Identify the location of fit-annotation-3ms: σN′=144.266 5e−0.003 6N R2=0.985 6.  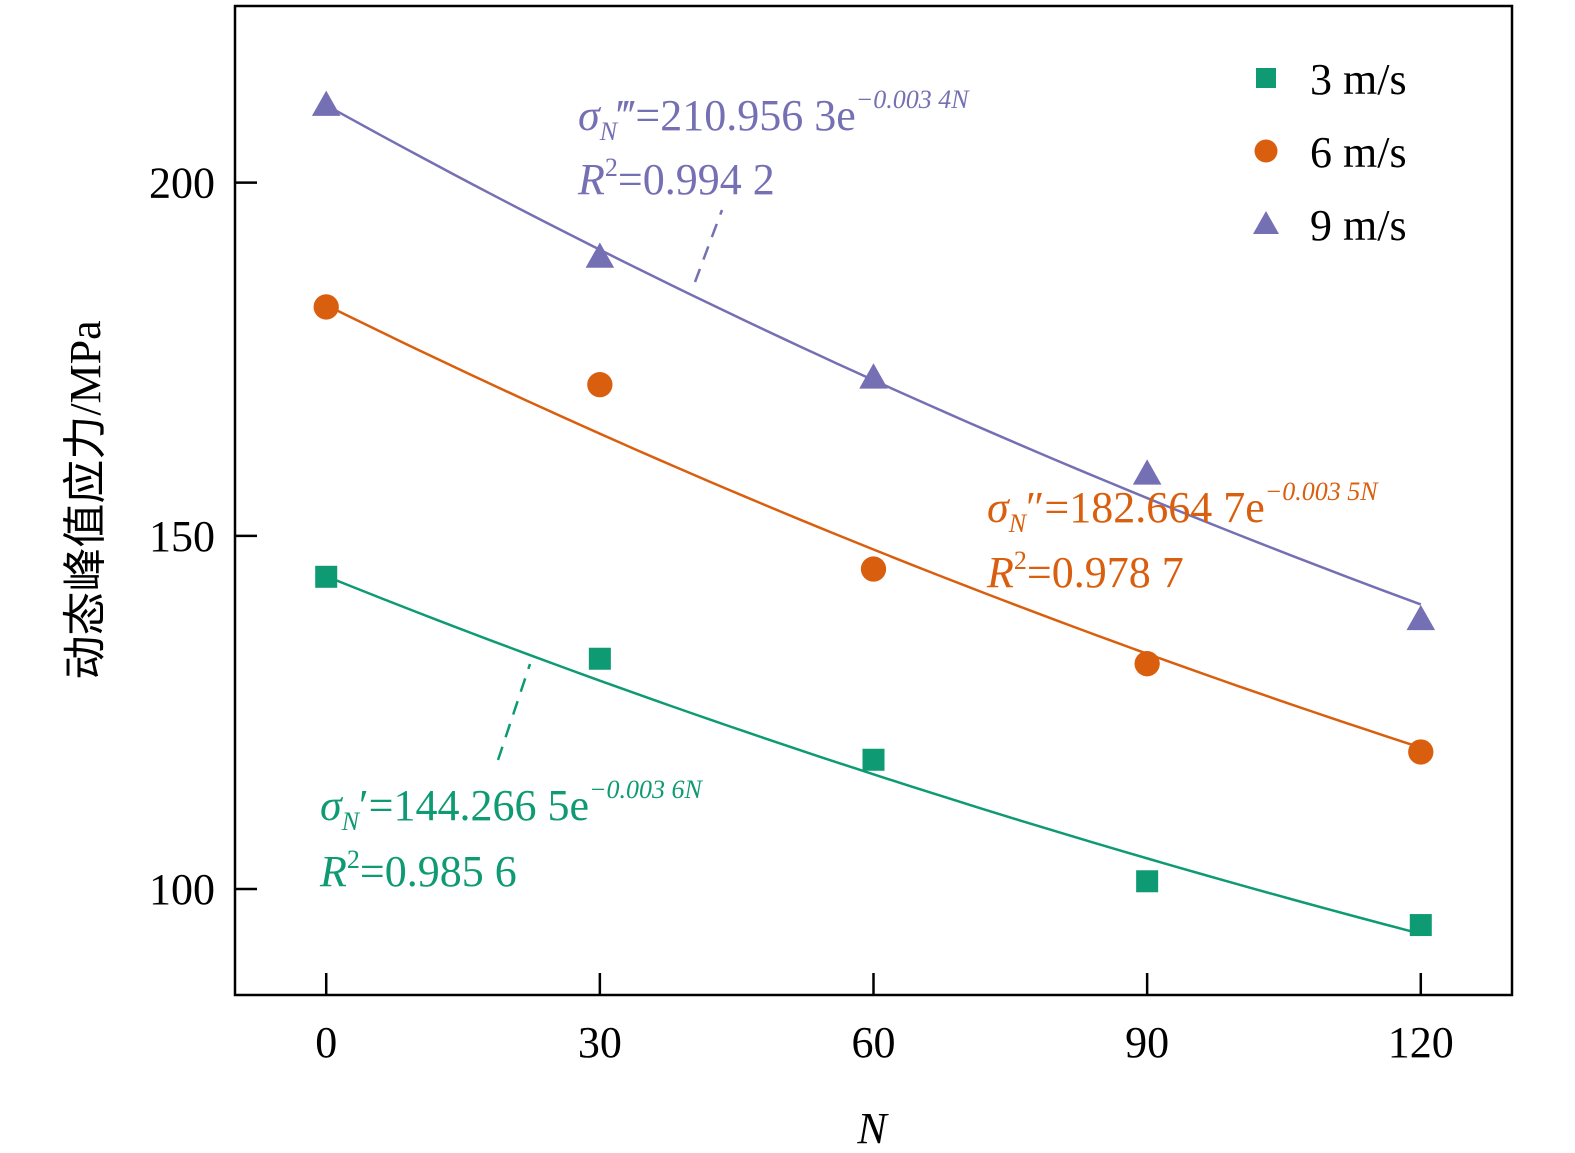
(511, 835).